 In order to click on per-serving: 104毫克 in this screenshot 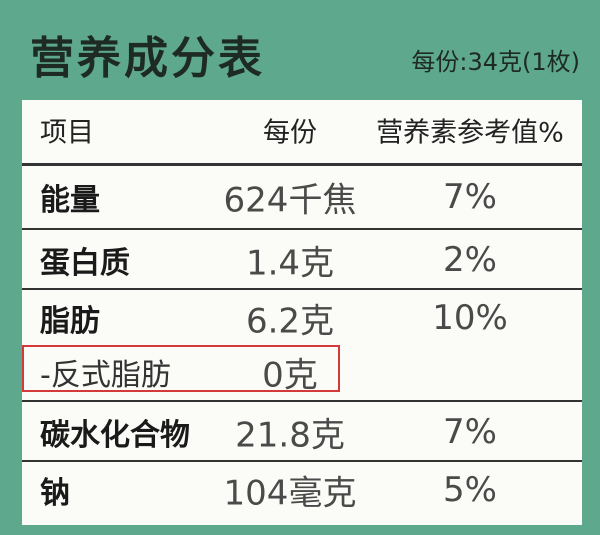, I will do `click(290, 493)`.